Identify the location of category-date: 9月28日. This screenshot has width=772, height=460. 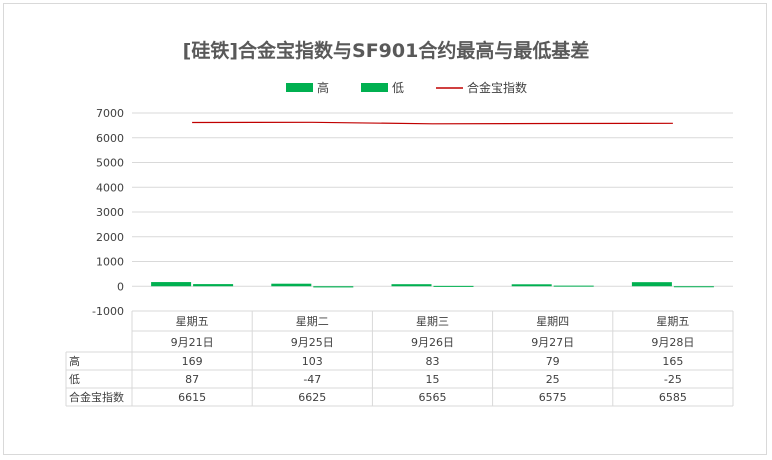
(672, 342).